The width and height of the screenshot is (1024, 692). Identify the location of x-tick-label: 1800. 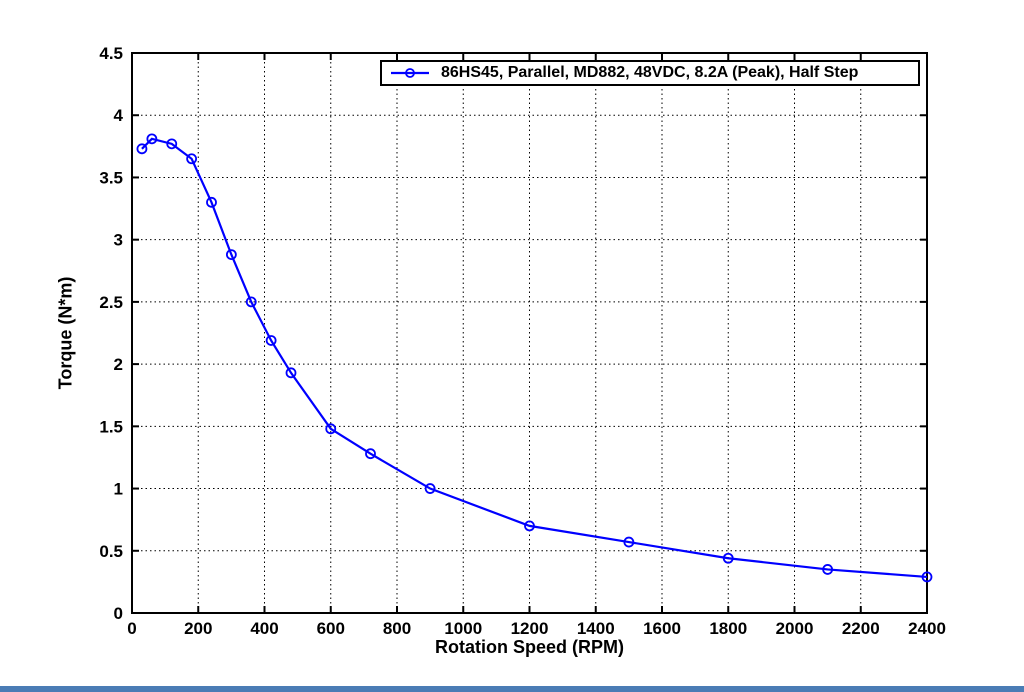
(728, 628).